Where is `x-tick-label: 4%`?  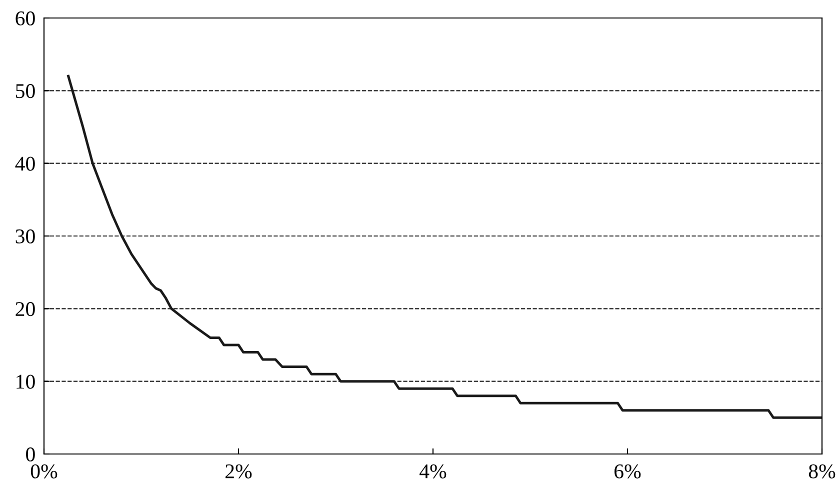 x-tick-label: 4% is located at coordinates (433, 471).